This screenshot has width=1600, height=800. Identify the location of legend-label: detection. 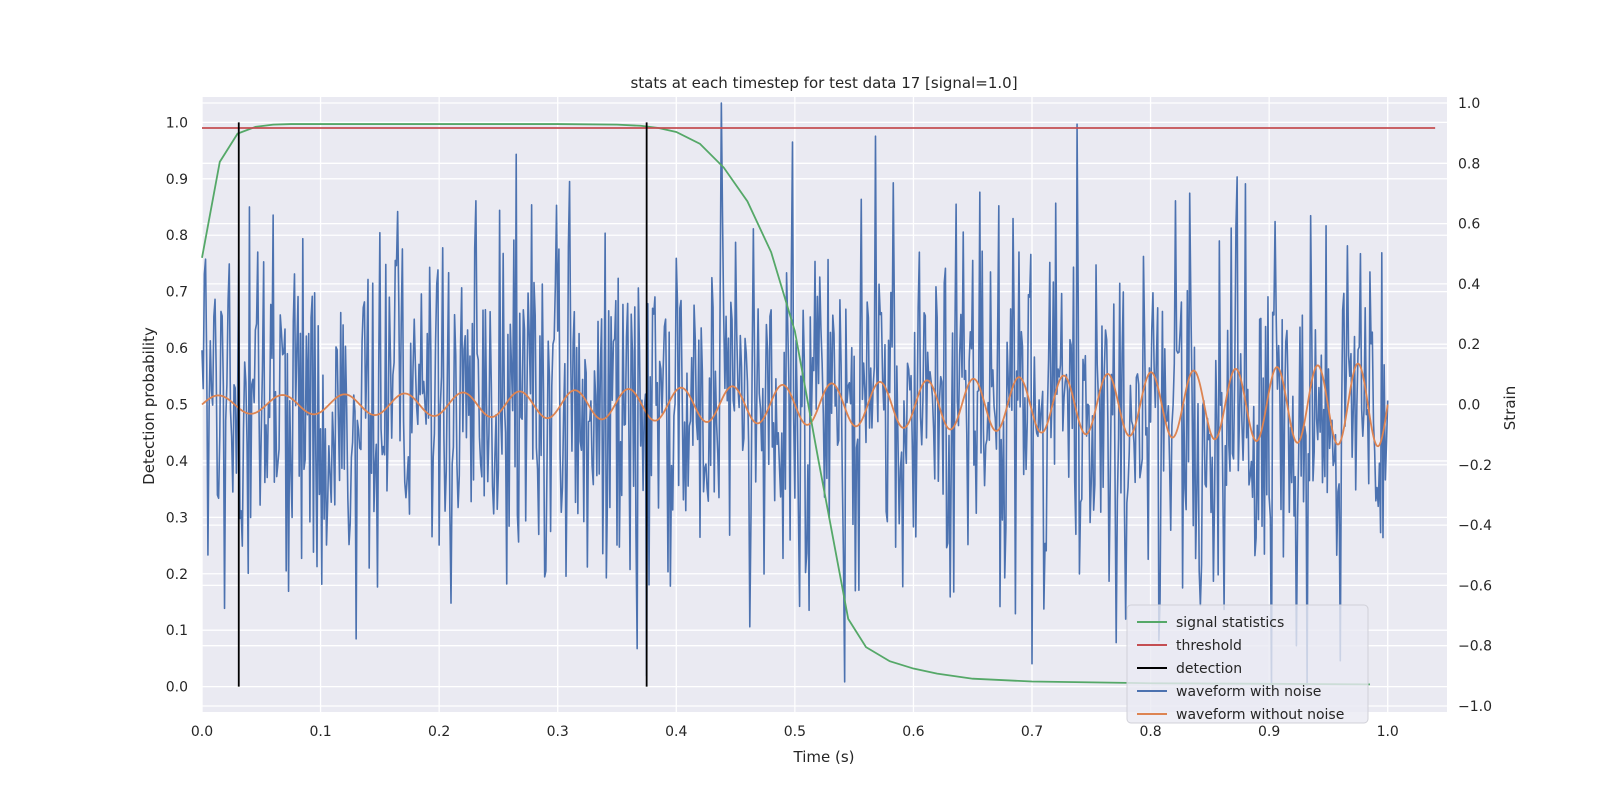
(1209, 669).